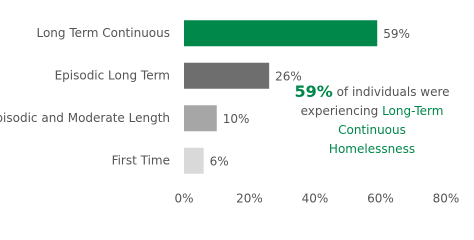 This screenshot has width=474, height=240. What do you see at coordinates (141, 160) in the screenshot?
I see `category-label: First Time` at bounding box center [141, 160].